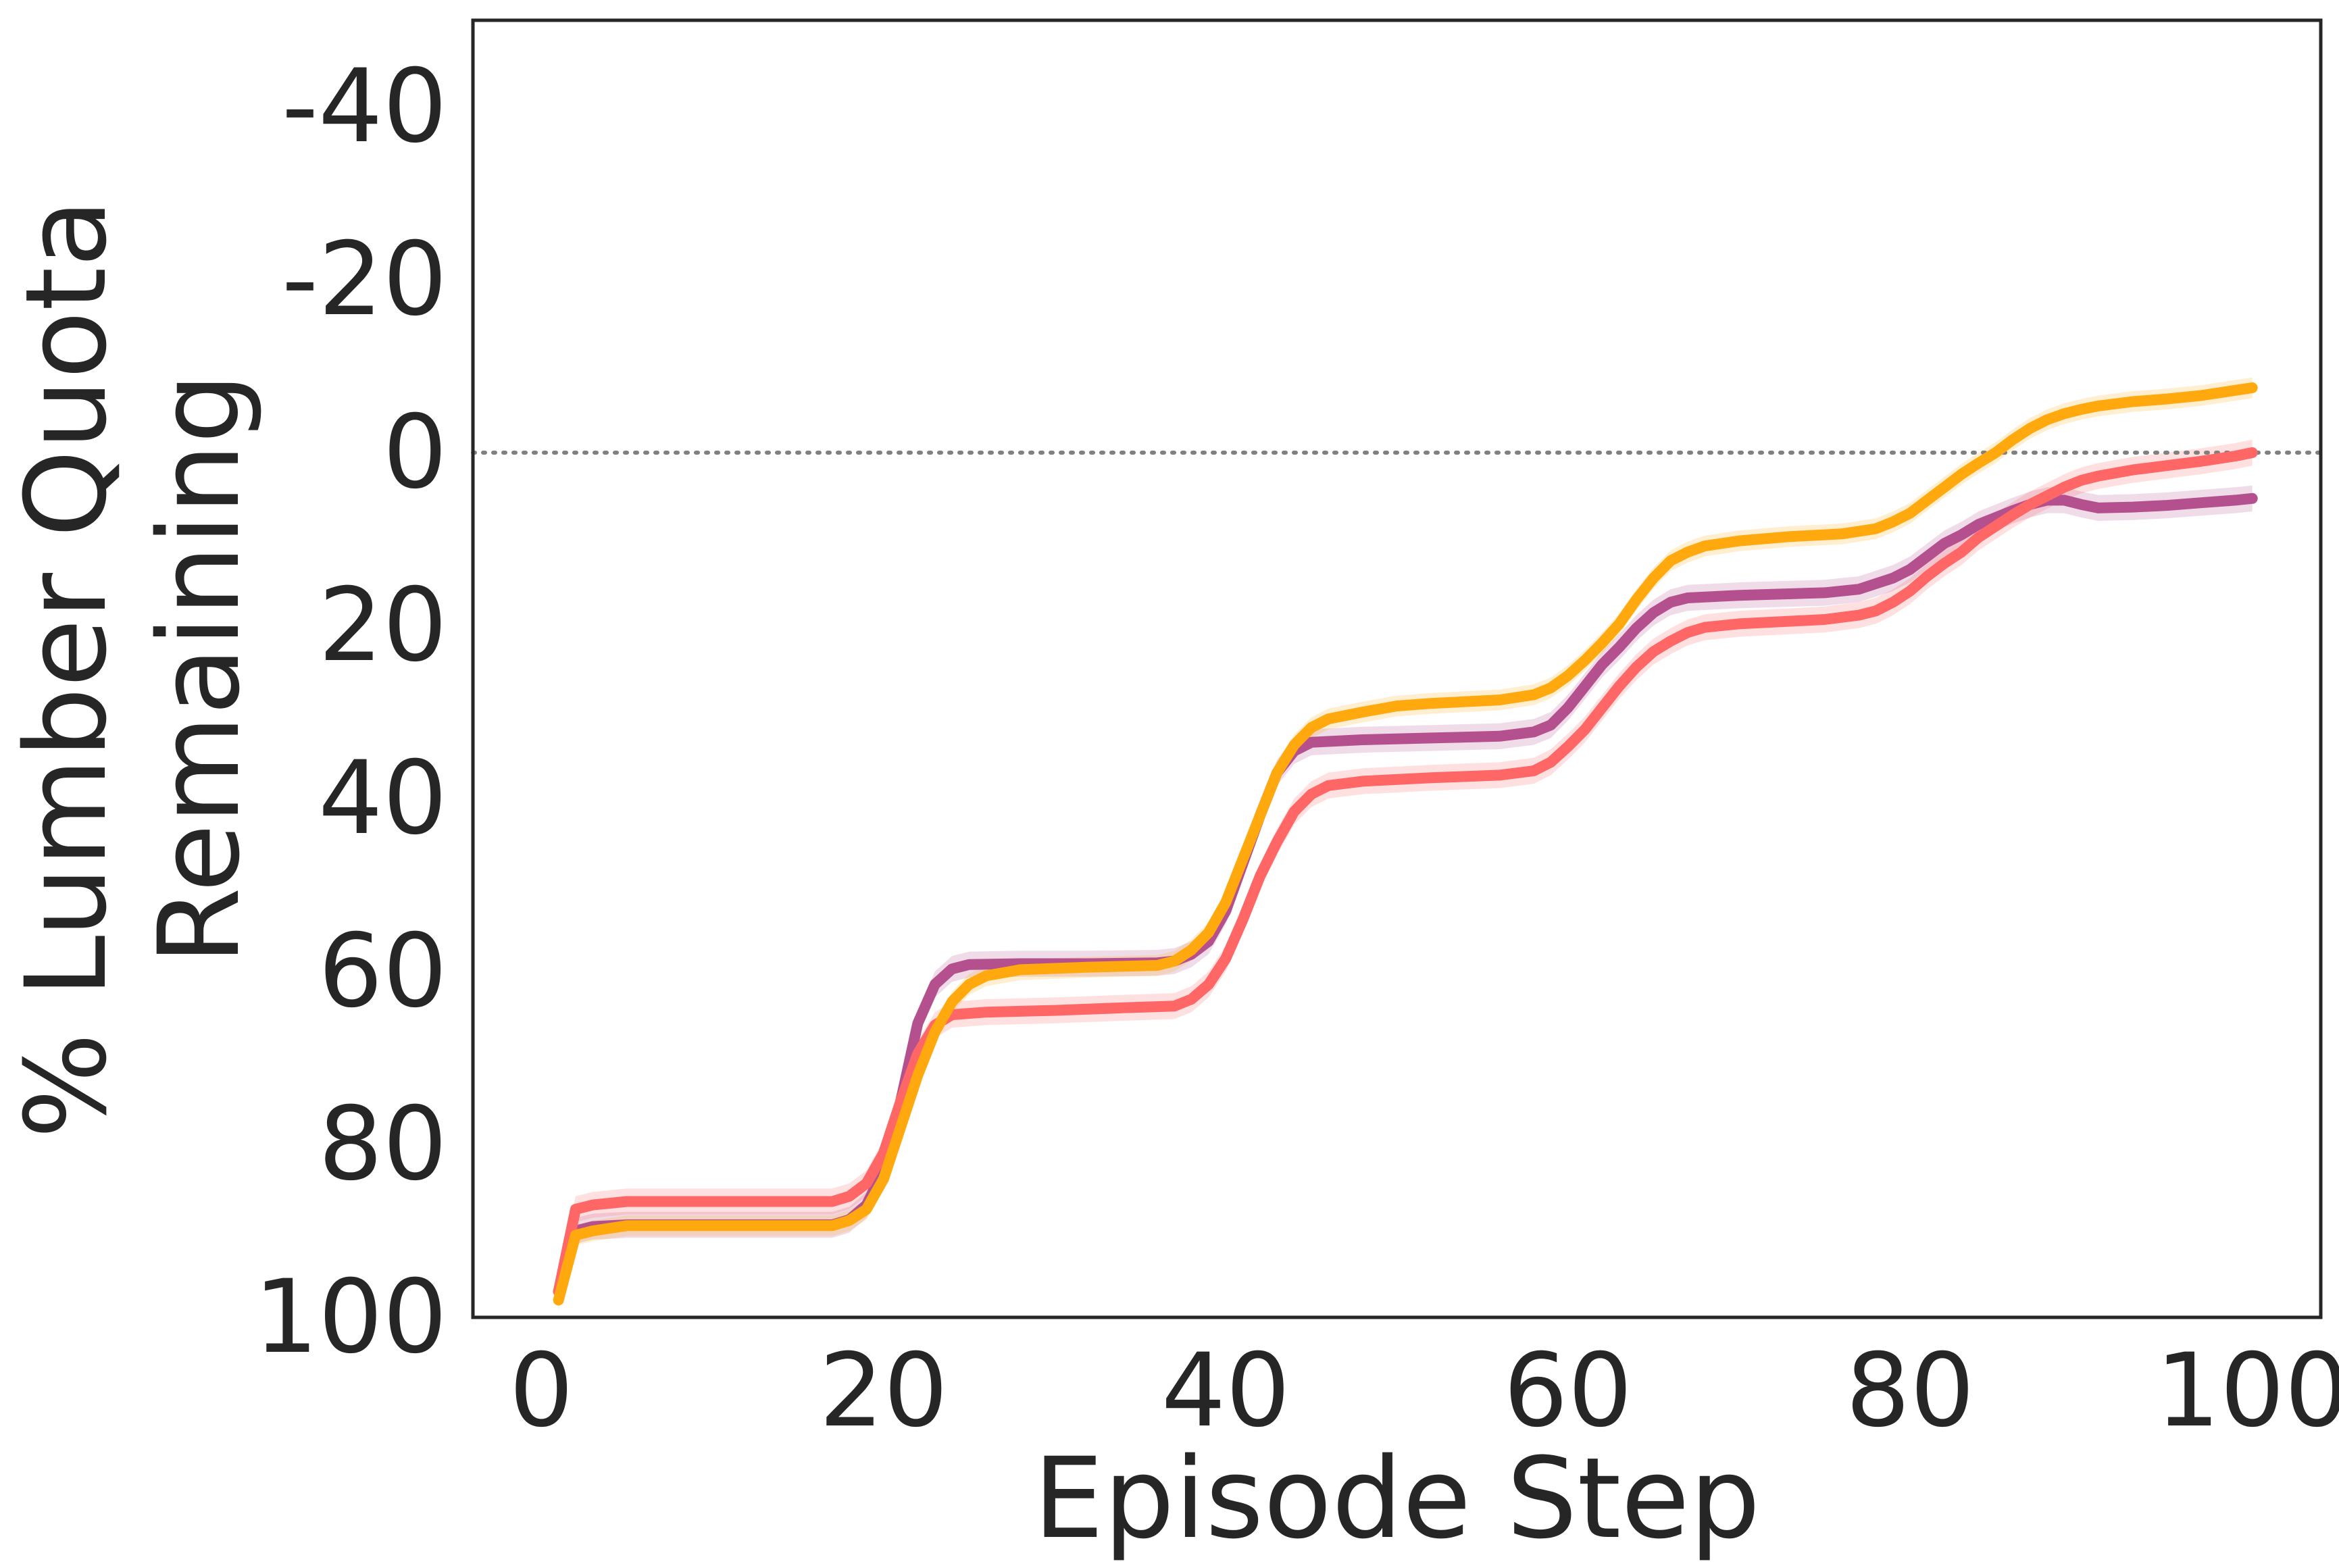 The height and width of the screenshot is (1568, 2339). I want to click on y-tick-label: 20, so click(382, 625).